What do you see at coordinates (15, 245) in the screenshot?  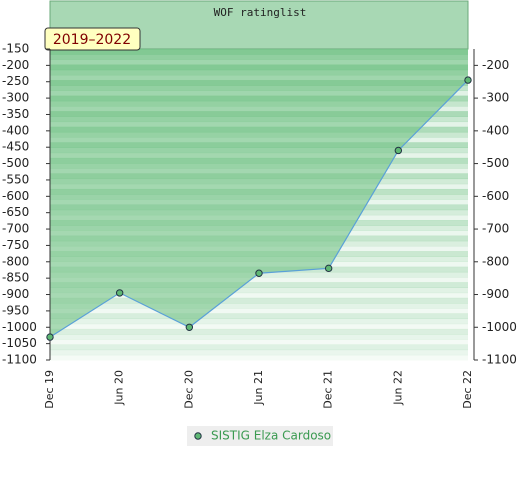 I see `y-tick-label: -750` at bounding box center [15, 245].